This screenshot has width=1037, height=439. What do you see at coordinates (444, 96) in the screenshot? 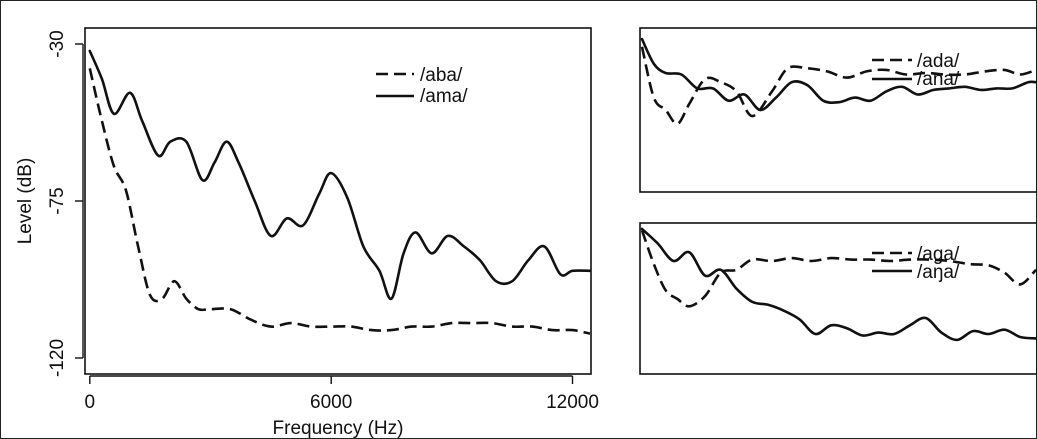
I see `main-legend-label-ama: /ama/` at bounding box center [444, 96].